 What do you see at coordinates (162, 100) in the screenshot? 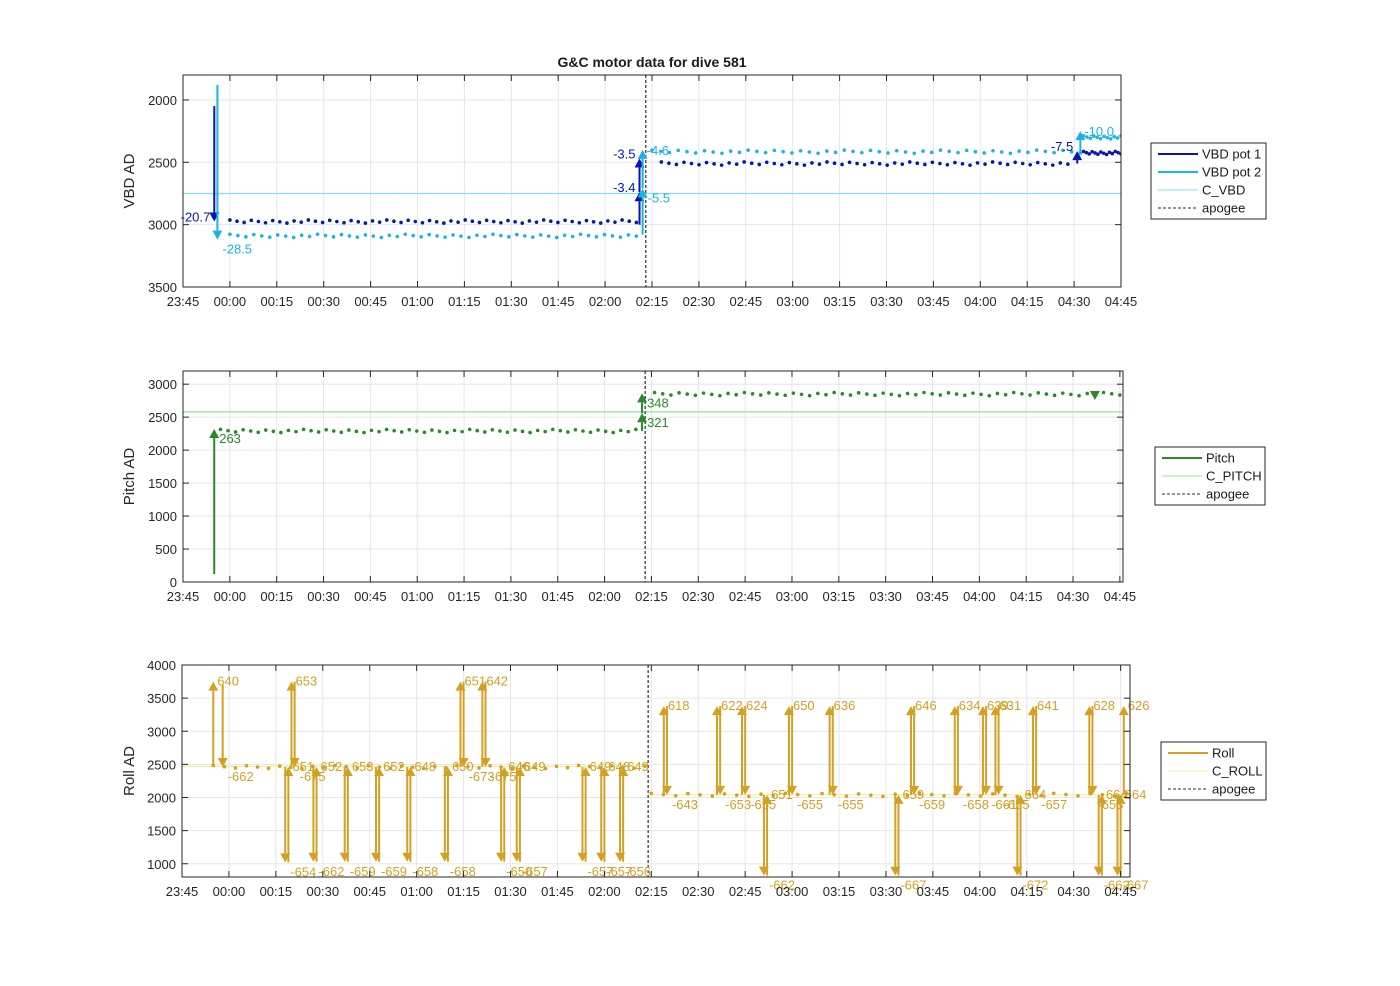
I see `y-tick-label: 2000` at bounding box center [162, 100].